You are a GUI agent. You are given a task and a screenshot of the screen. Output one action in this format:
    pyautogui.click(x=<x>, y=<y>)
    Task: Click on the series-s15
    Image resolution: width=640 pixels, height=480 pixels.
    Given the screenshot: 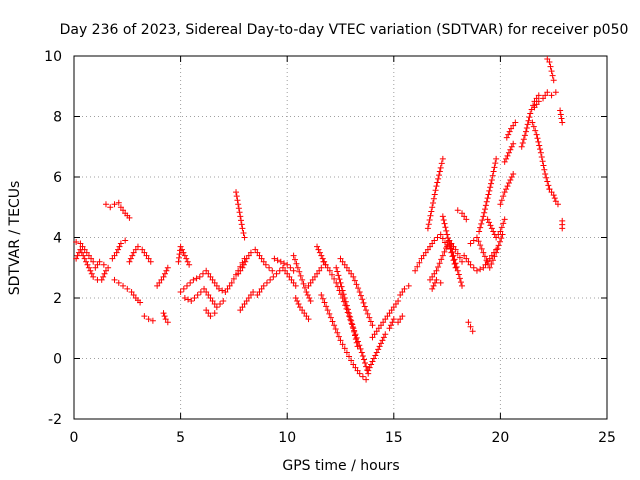 What is the action you would take?
    pyautogui.click(x=210, y=313)
    